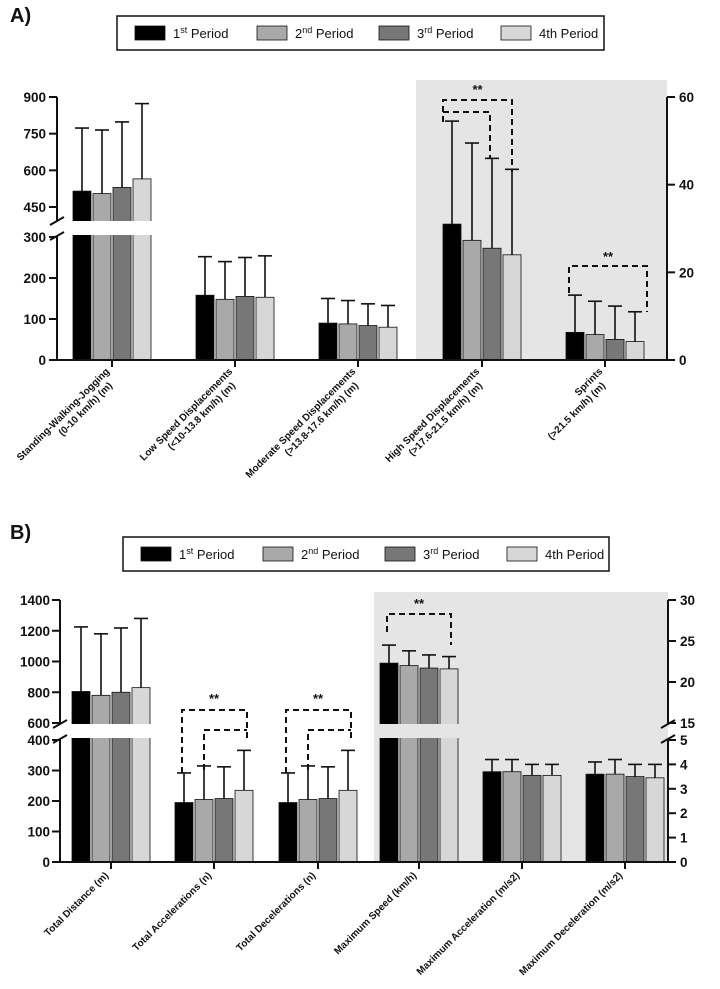 This screenshot has height=989, width=720. Describe the element at coordinates (42, 360) in the screenshot. I see `tick-label-a-left: 0` at that location.